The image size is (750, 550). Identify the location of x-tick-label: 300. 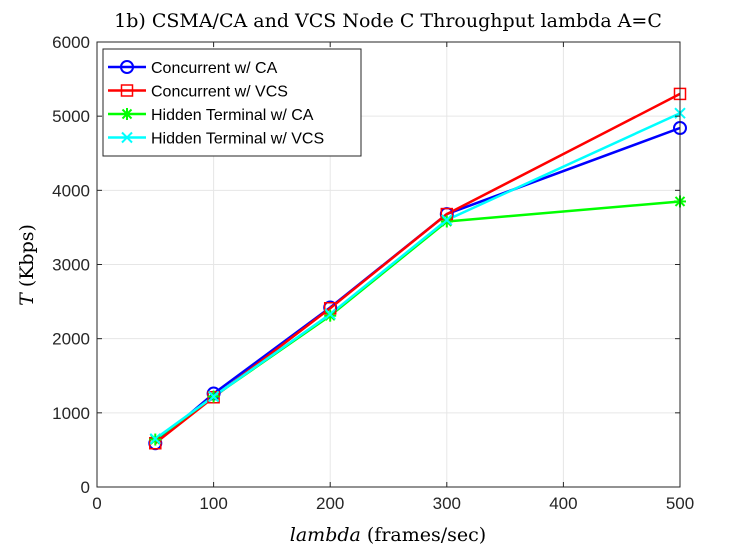
(447, 503).